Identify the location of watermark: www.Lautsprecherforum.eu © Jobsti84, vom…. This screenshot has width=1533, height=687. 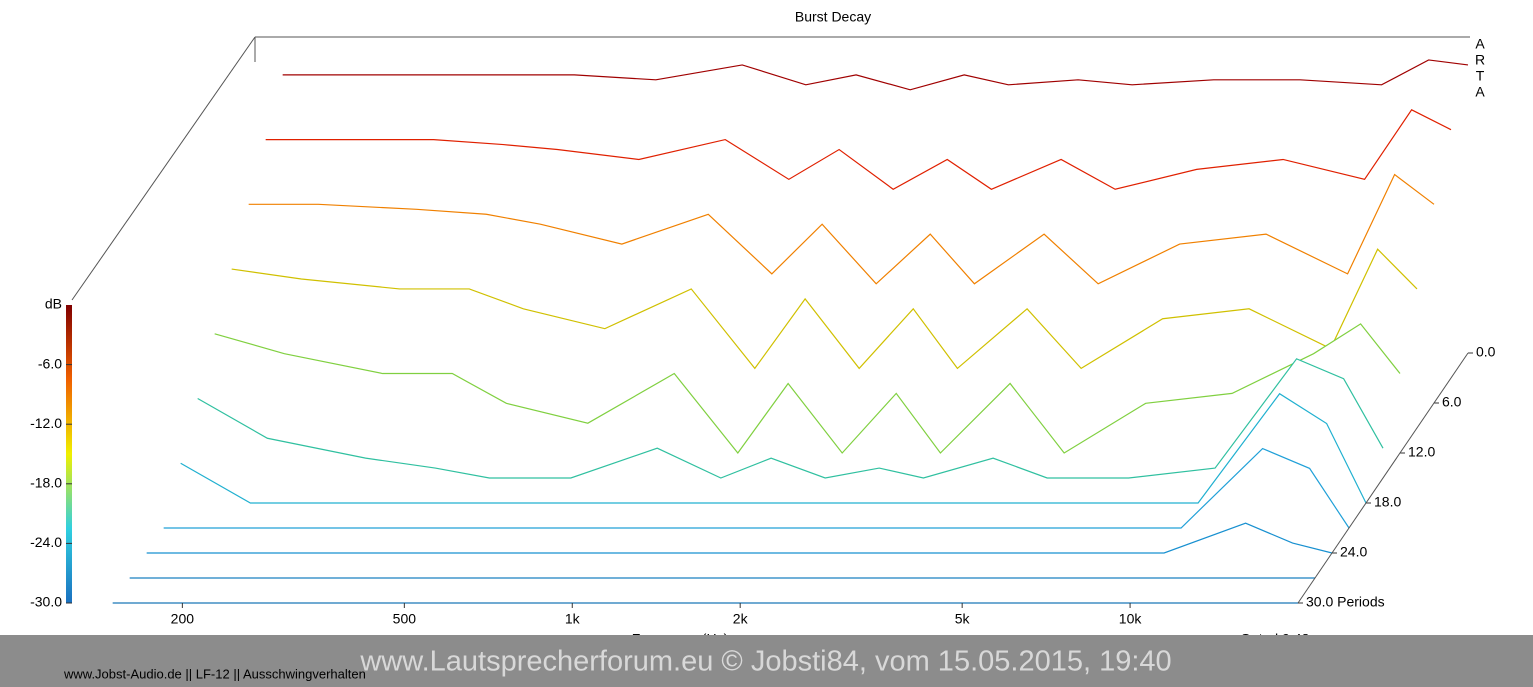
(765, 662).